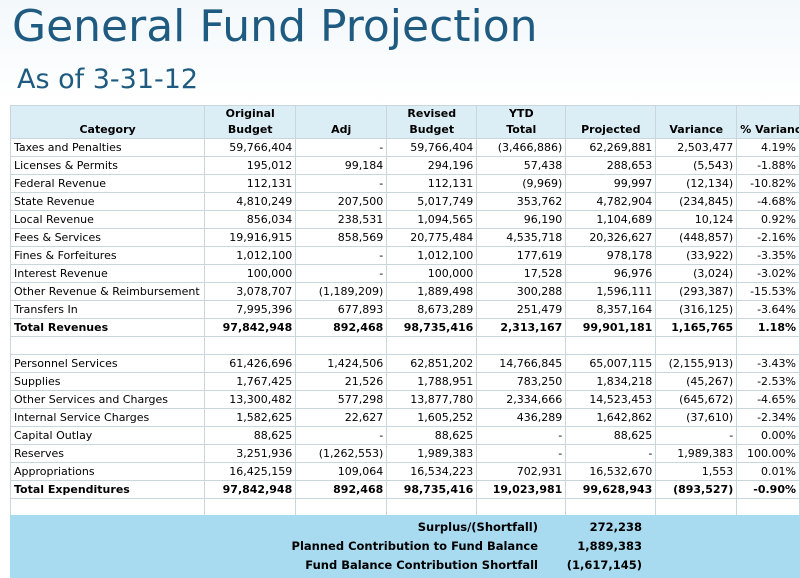 This screenshot has width=800, height=578. I want to click on table-cell: -2.53%, so click(768, 381).